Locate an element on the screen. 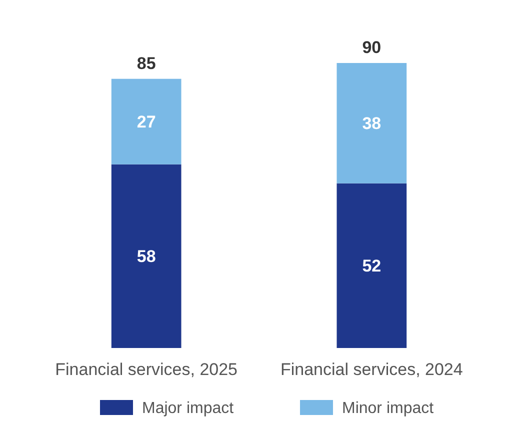  data-label: 38 is located at coordinates (372, 124).